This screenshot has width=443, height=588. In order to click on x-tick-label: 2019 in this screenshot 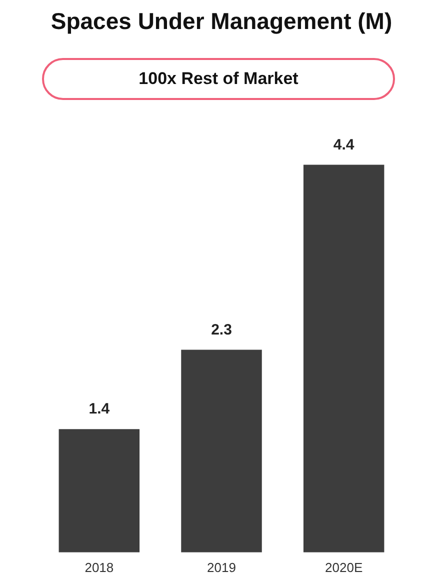, I will do `click(221, 567)`.